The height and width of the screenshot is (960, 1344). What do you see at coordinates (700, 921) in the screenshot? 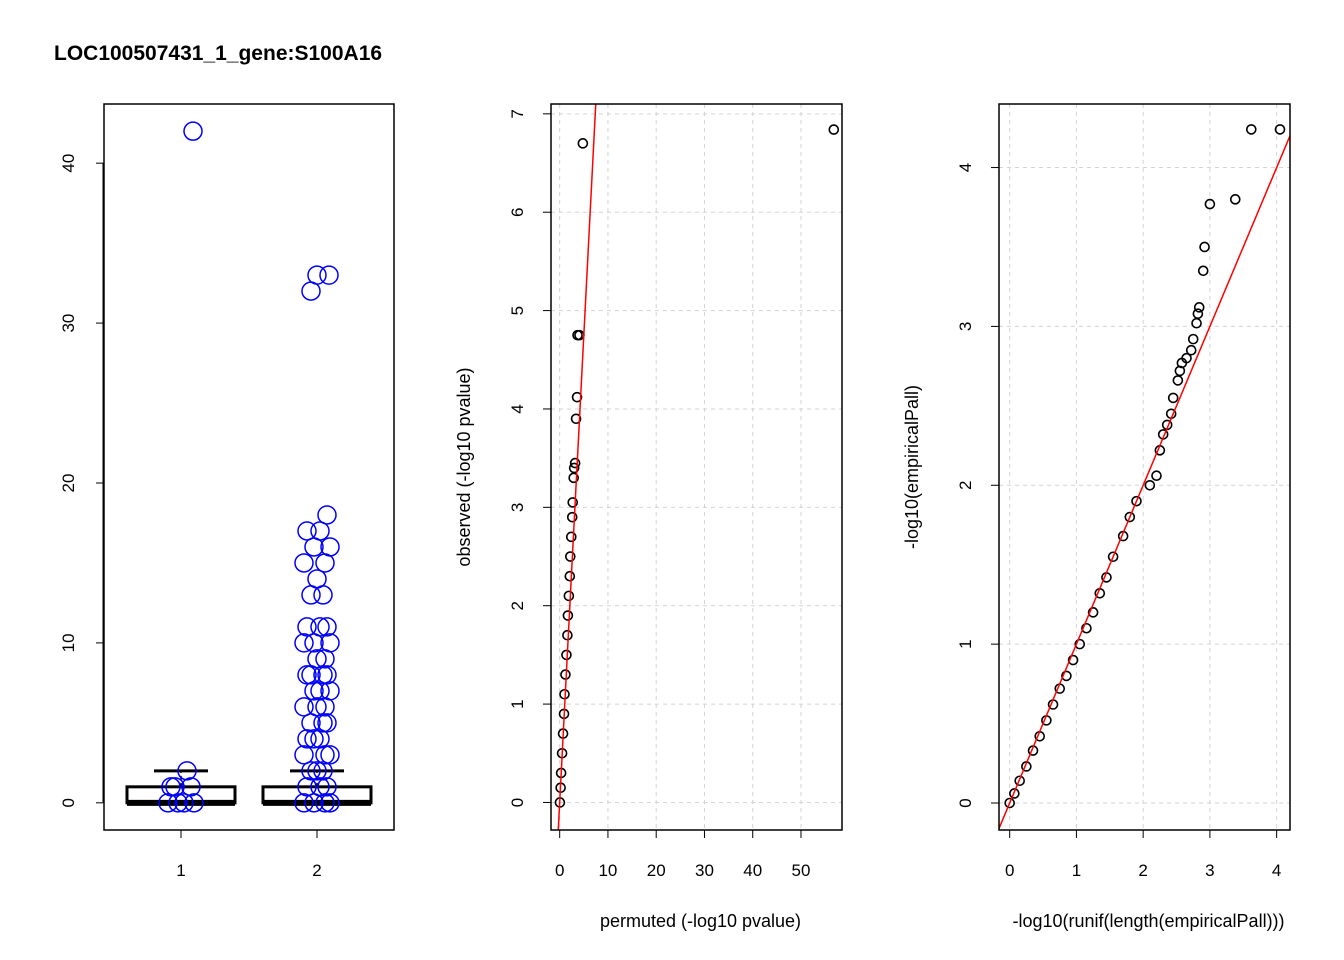
I see `x-axis-label: permuted (-log10 pvalue)` at bounding box center [700, 921].